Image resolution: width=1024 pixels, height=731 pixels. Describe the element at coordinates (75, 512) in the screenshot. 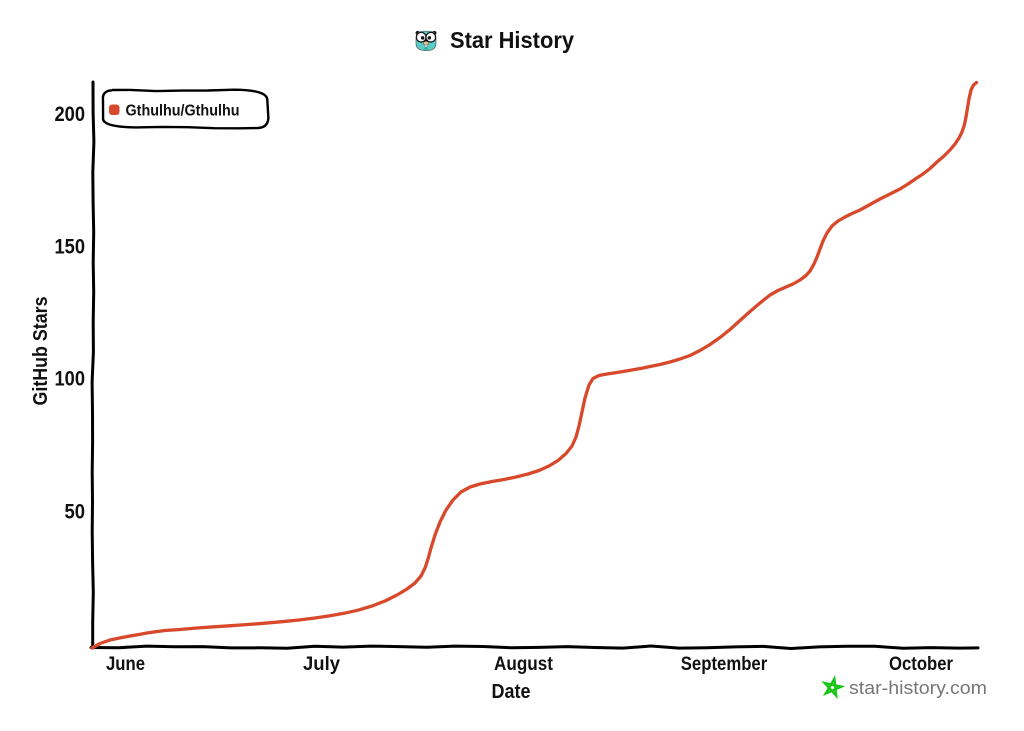

I see `svg-text: 50` at that location.